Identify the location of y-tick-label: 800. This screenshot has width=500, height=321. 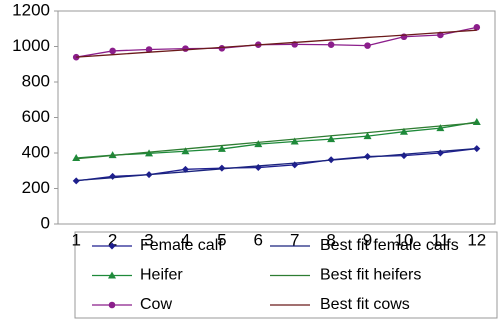
(36, 80).